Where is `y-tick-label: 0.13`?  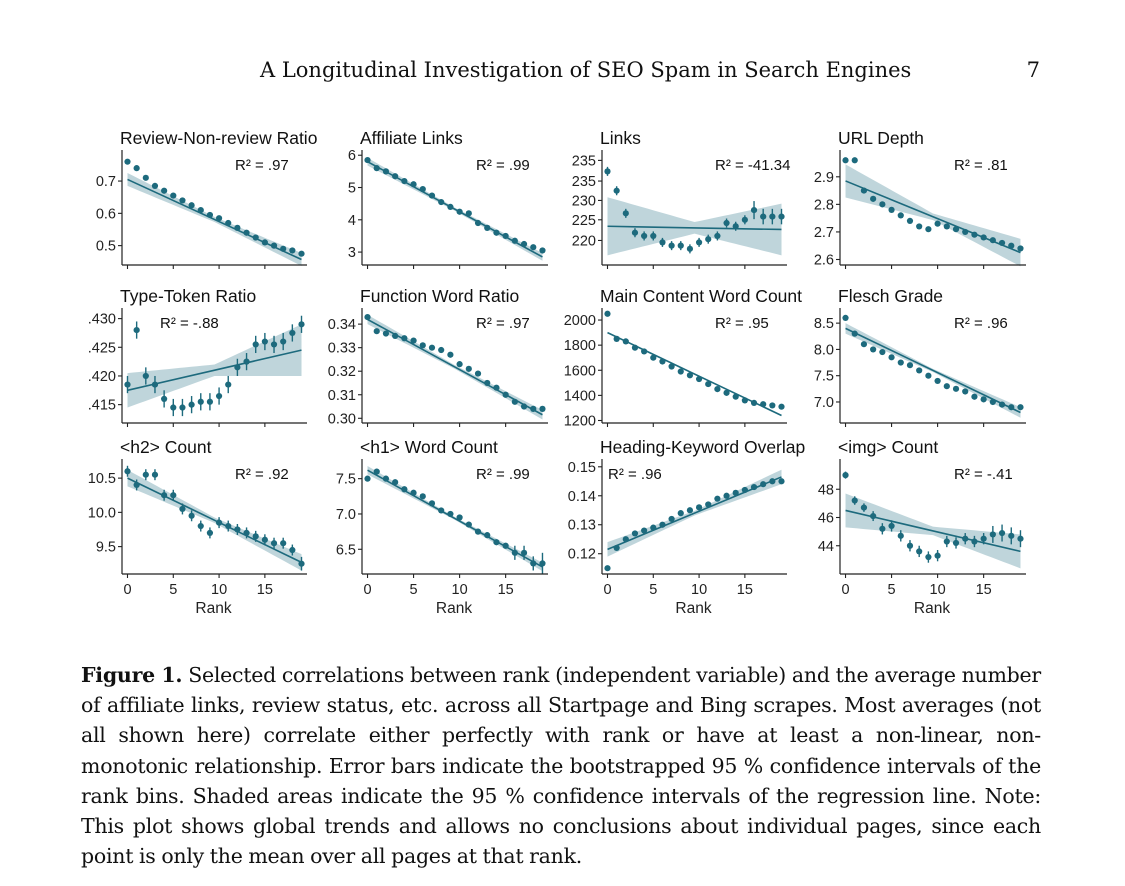 y-tick-label: 0.13 is located at coordinates (582, 526).